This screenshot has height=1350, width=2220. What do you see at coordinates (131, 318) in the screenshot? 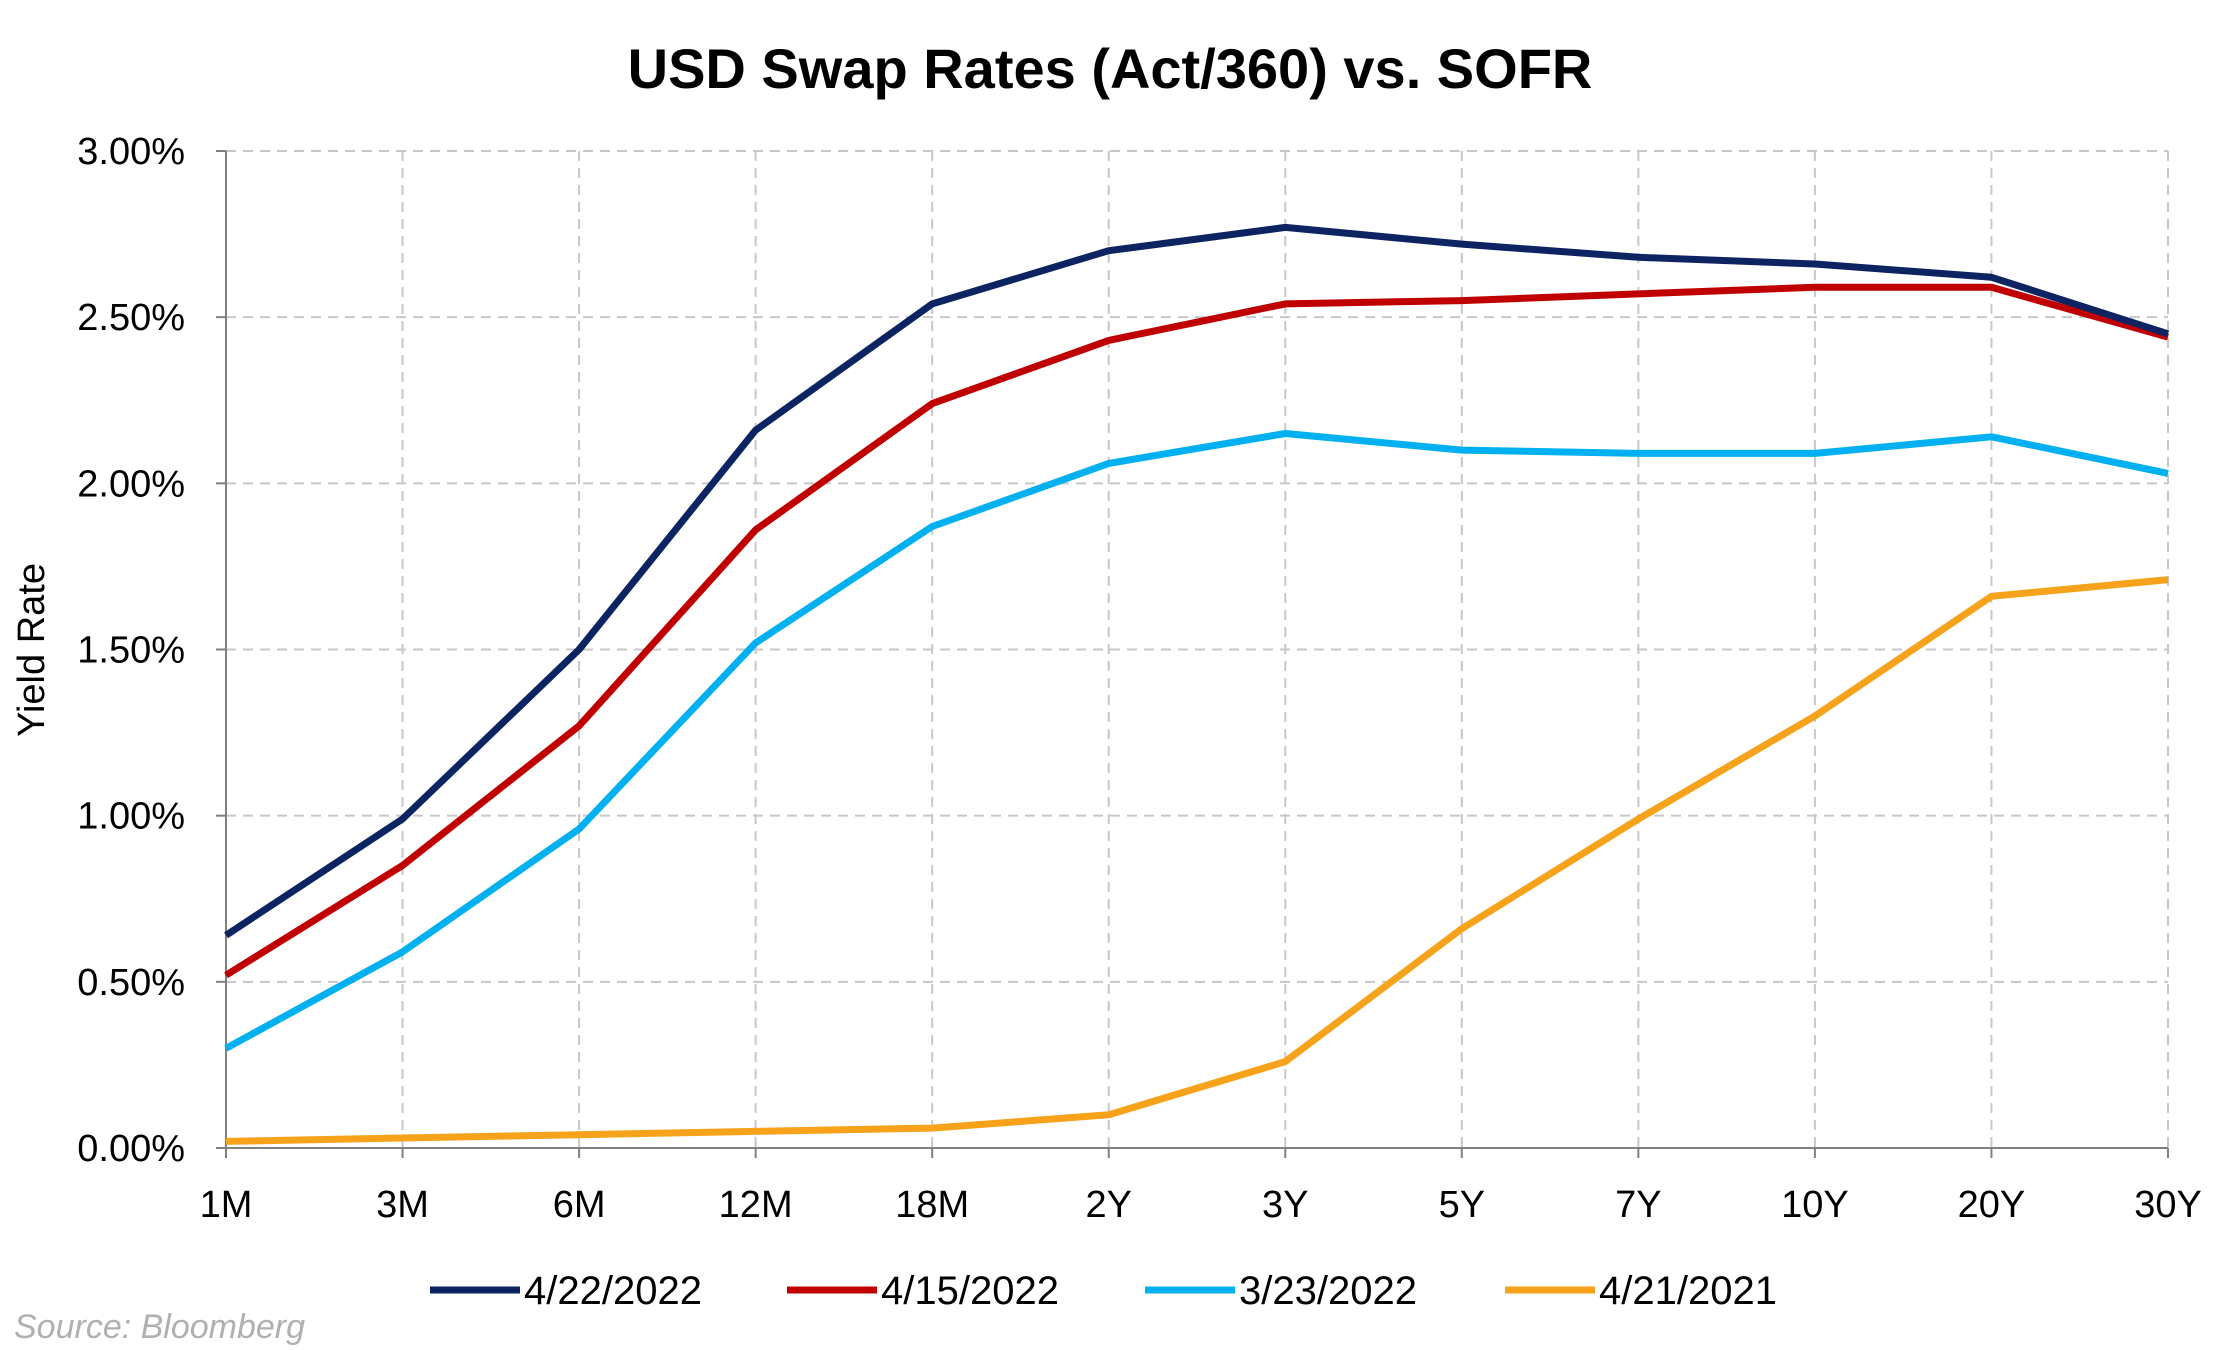
I see `y-tick-label: 2.50%` at bounding box center [131, 318].